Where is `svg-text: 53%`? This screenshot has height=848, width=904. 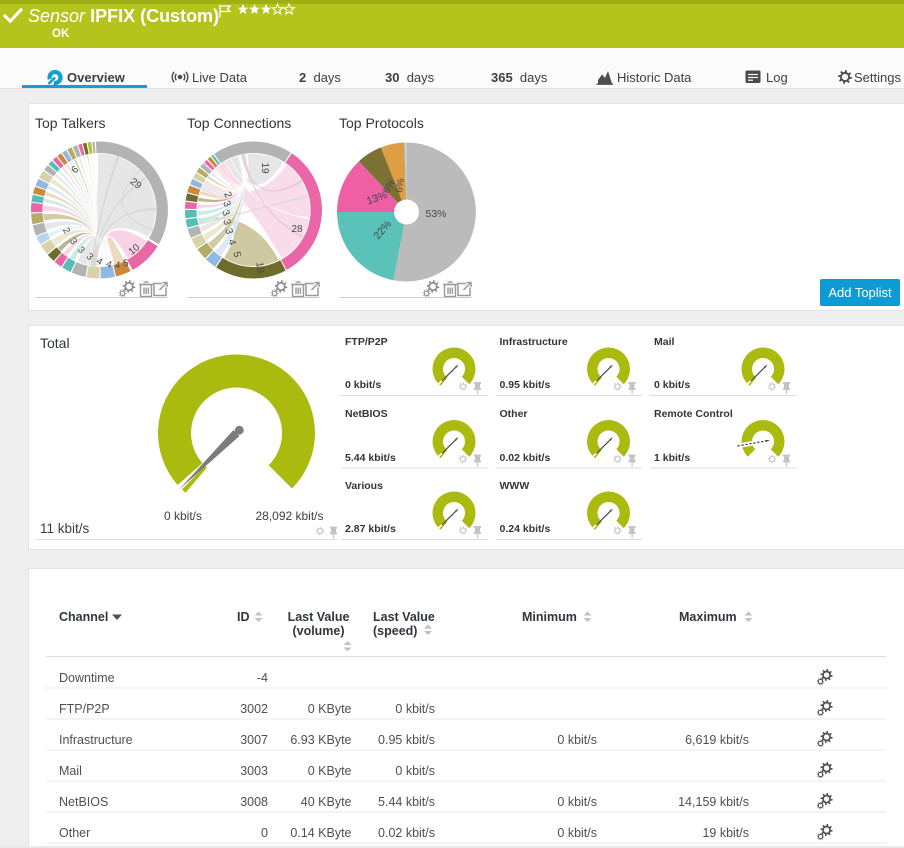
svg-text: 53% is located at coordinates (435, 214).